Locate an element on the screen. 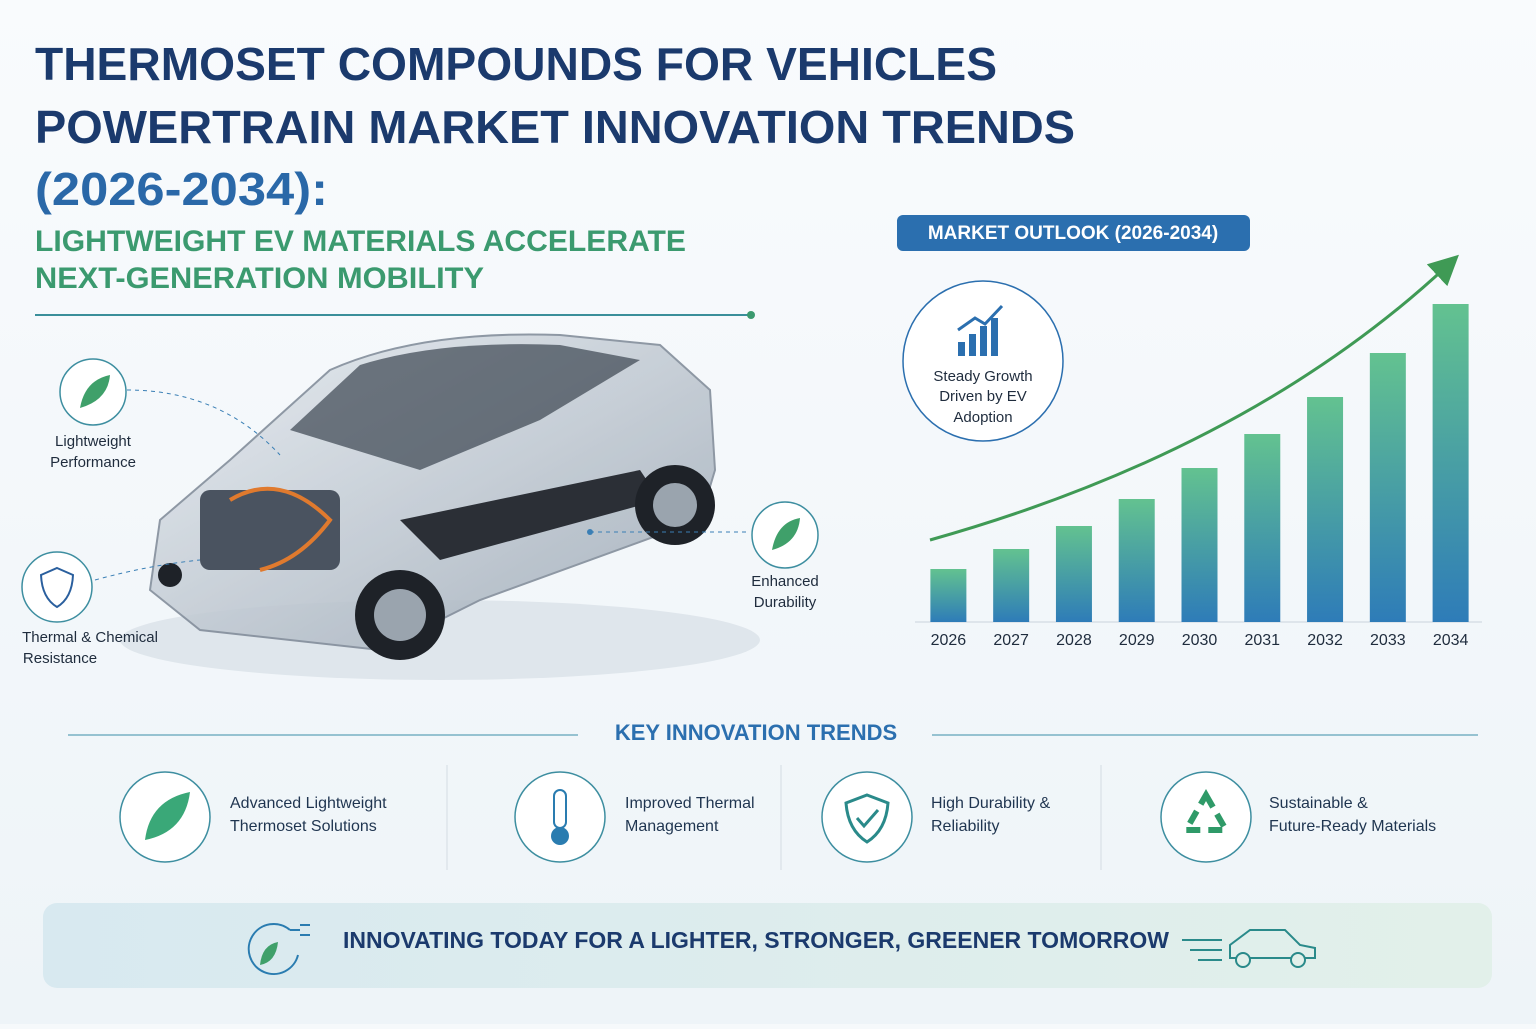 The image size is (1536, 1029). x-tick-label: 2027 is located at coordinates (1011, 640).